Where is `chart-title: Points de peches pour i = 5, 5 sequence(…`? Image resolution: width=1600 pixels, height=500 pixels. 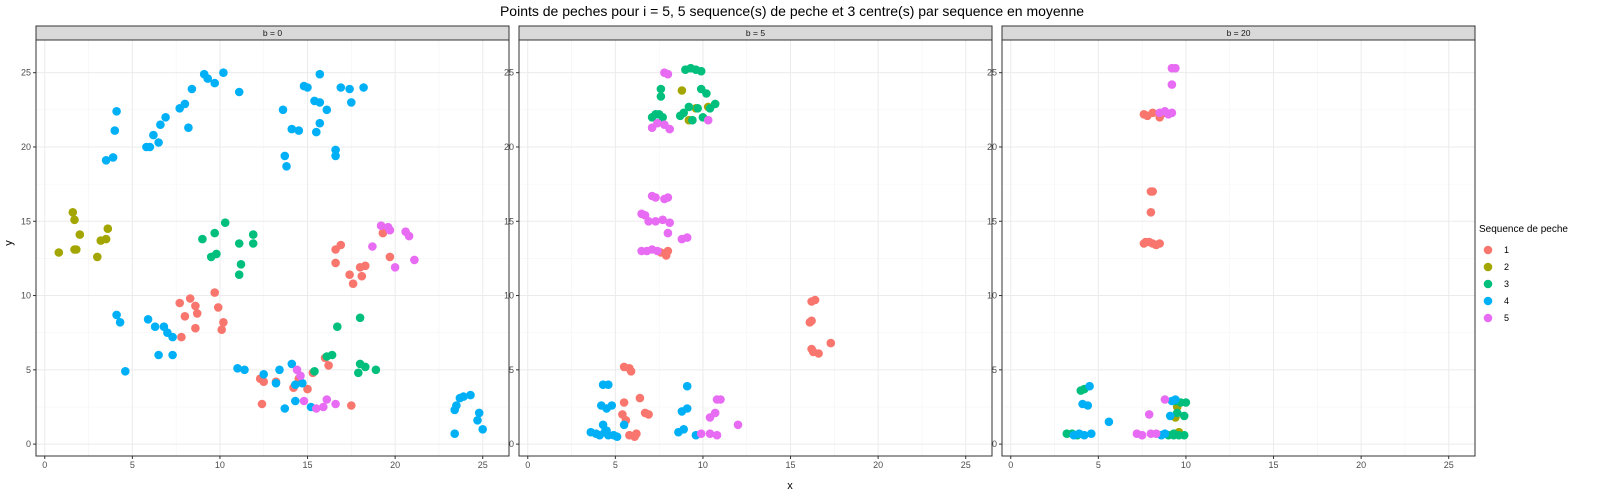 chart-title: Points de peches pour i = 5, 5 sequence(… is located at coordinates (792, 11).